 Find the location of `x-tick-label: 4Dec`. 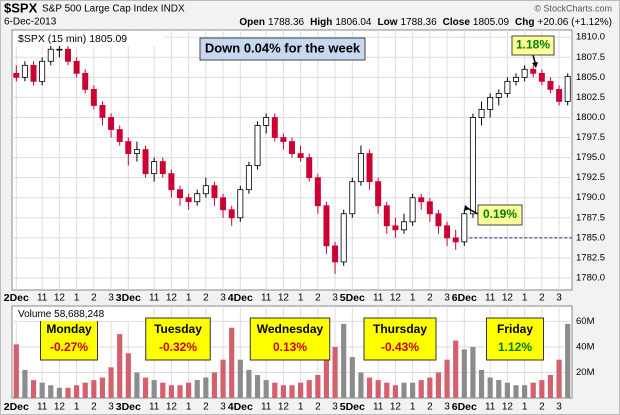

x-tick-label: 4Dec is located at coordinates (240, 407).